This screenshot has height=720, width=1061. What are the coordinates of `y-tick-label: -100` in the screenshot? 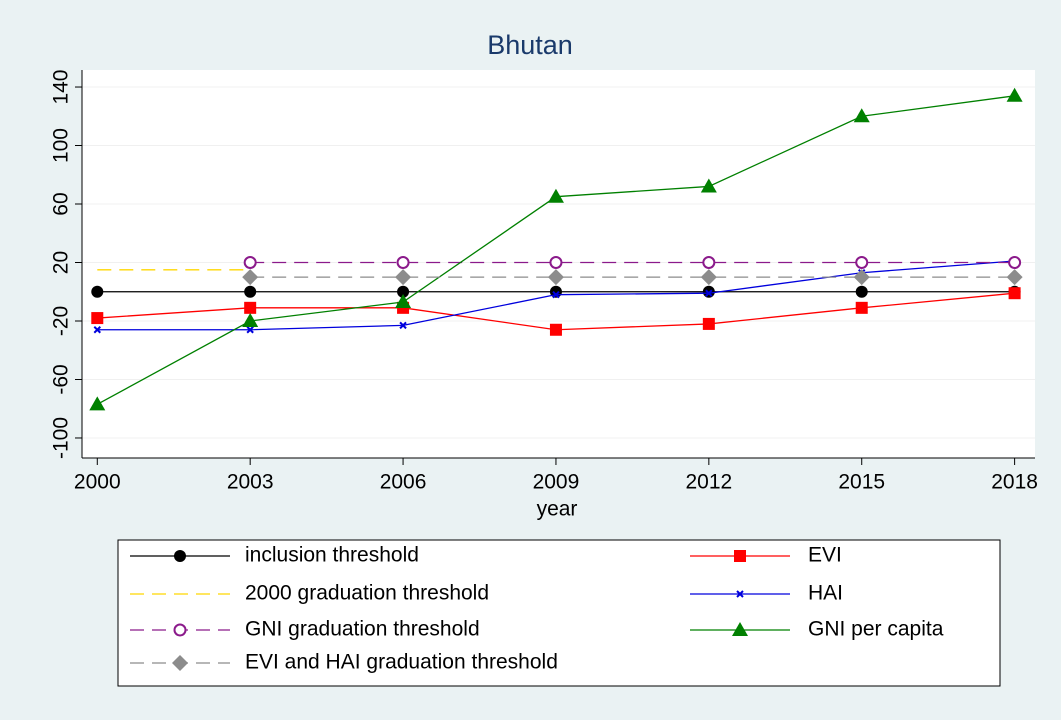 It's located at (61, 438).